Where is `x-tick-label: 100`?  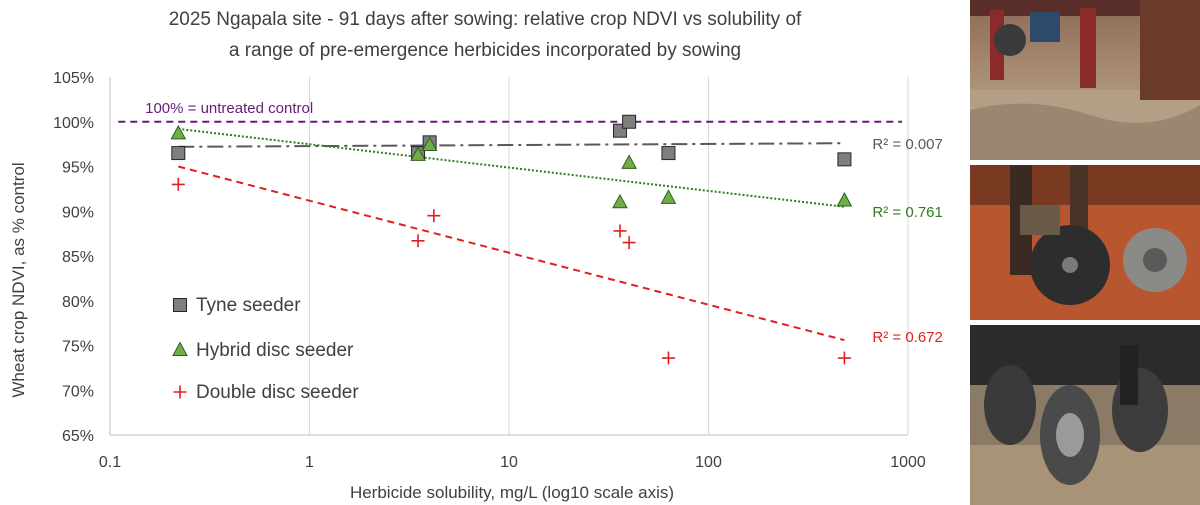 x-tick-label: 100 is located at coordinates (708, 462).